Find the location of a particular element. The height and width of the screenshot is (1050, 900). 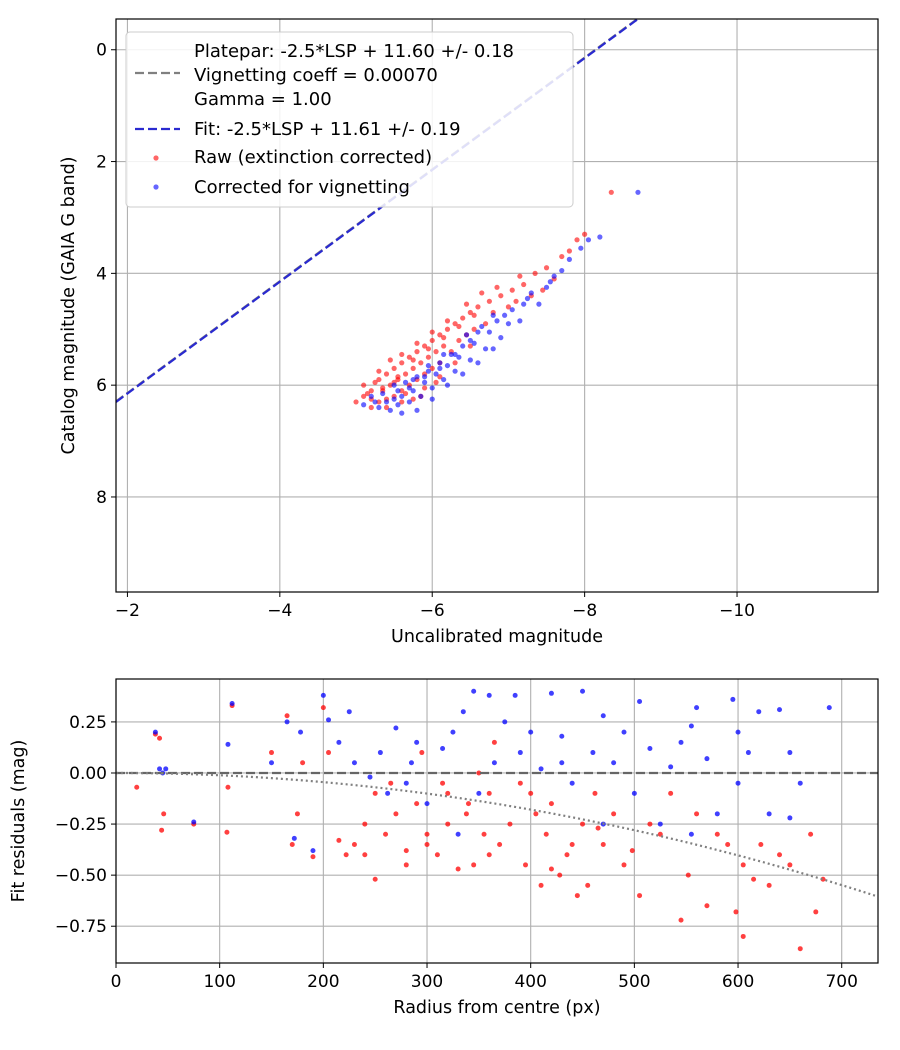

legend-platepar-line2: Vignetting coeff = 0.00070 is located at coordinates (316, 75).